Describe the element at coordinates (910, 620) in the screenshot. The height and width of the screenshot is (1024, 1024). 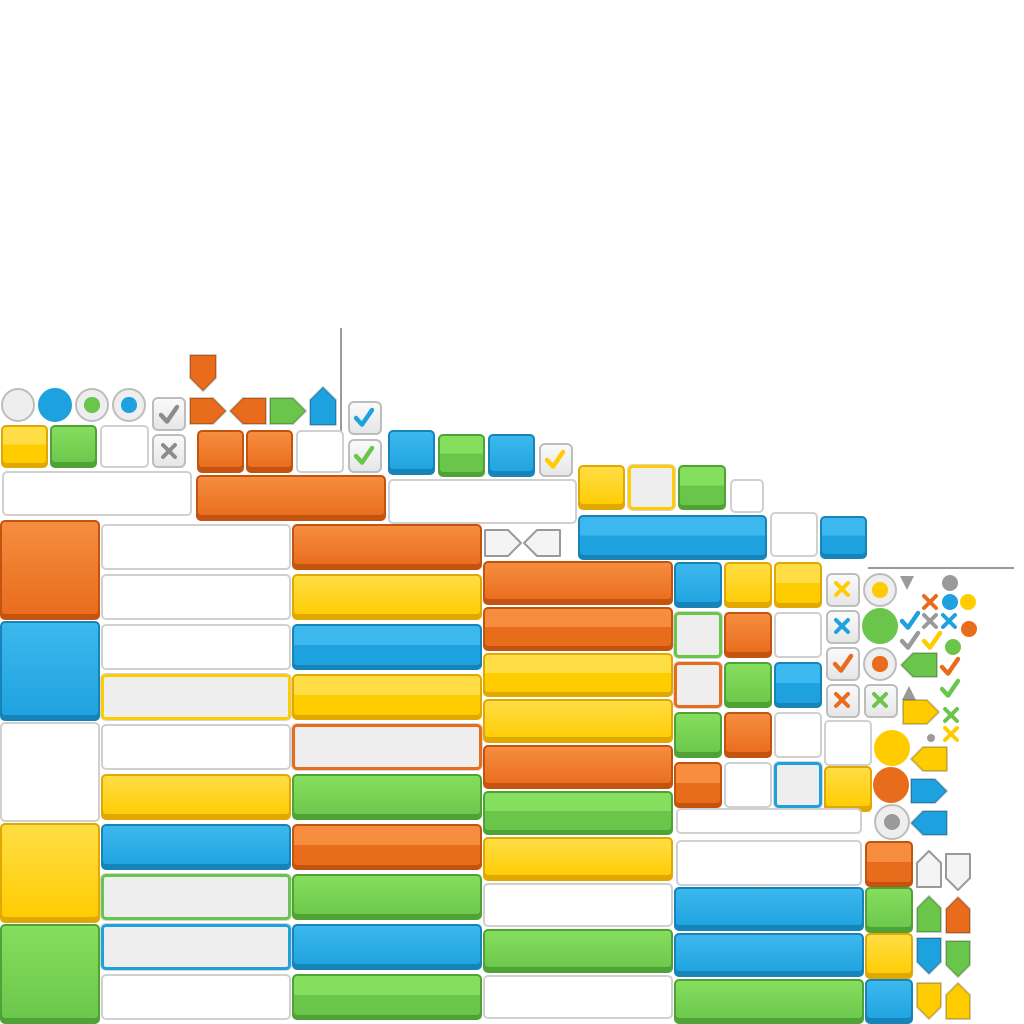
I see `check-icon` at that location.